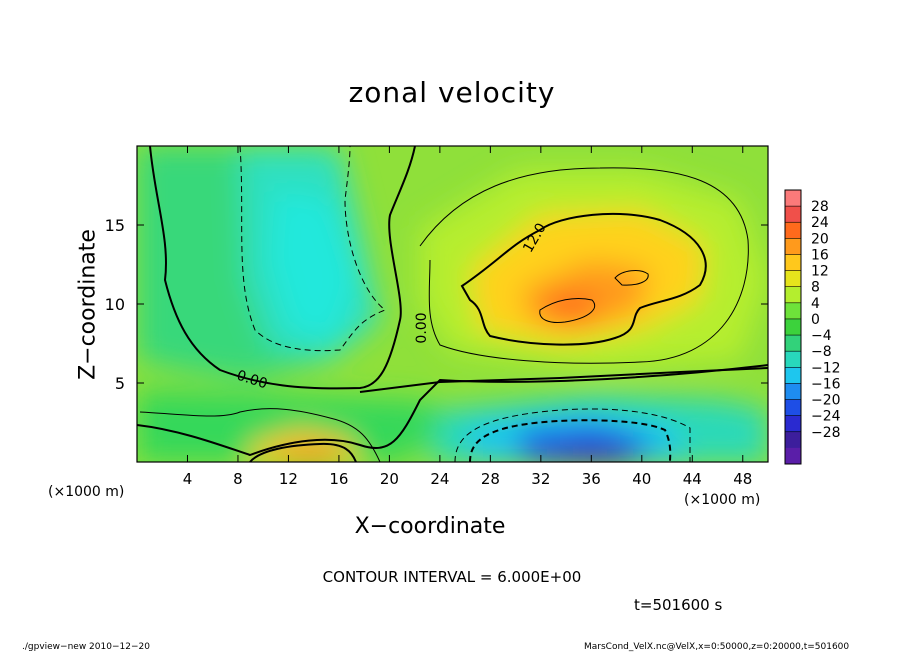 This screenshot has width=904, height=654. What do you see at coordinates (820, 255) in the screenshot?
I see `colorbar-label: 16` at bounding box center [820, 255].